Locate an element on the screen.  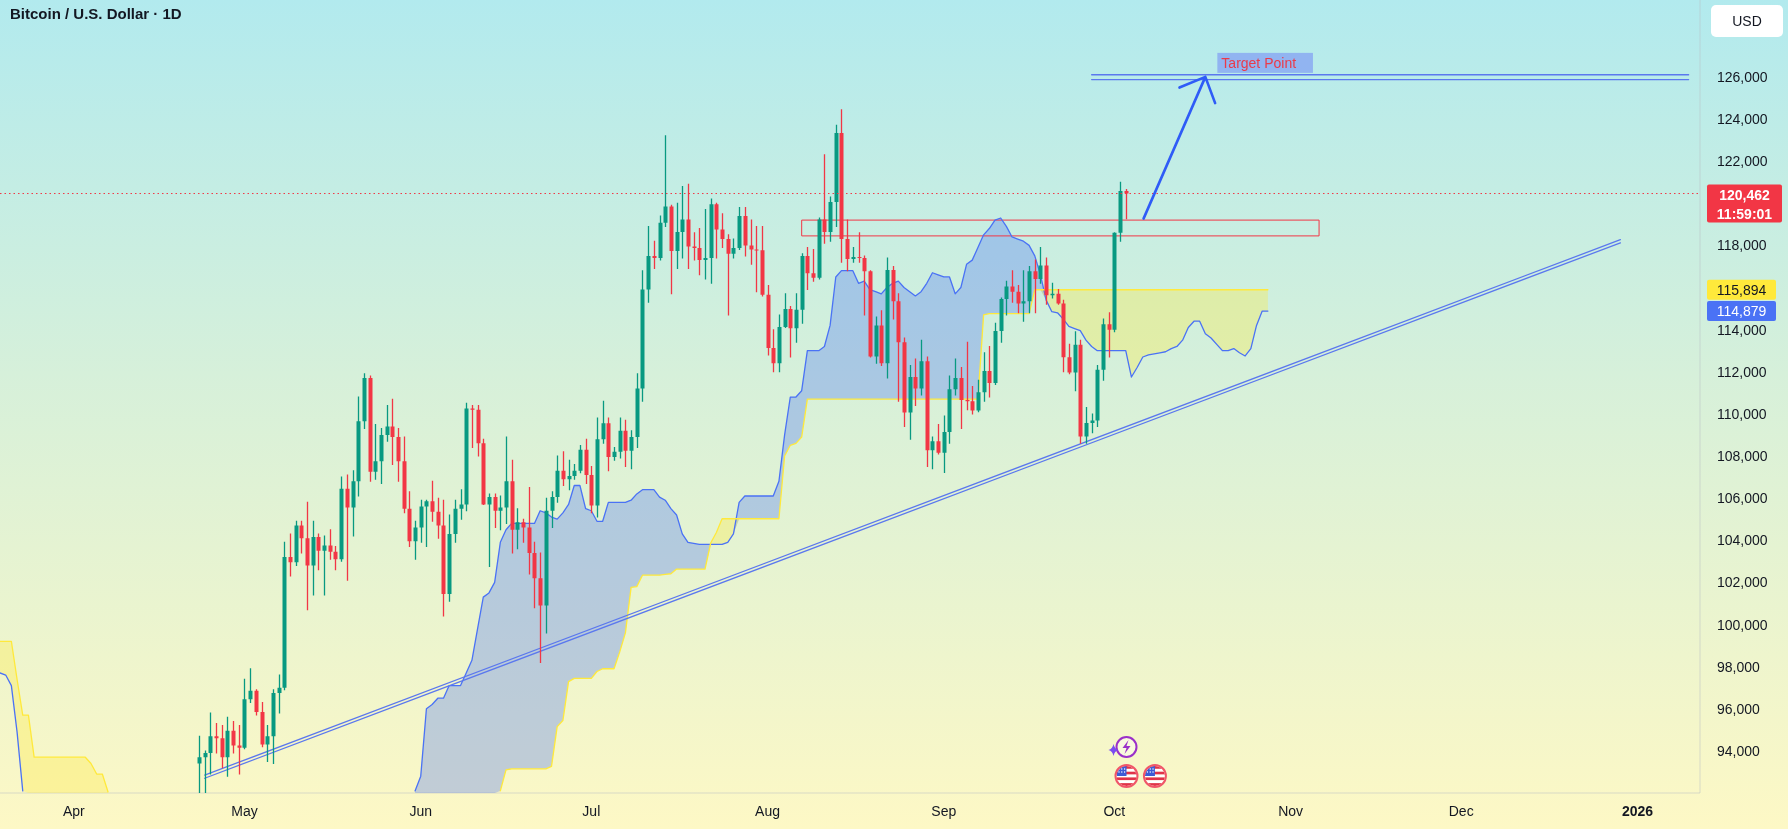
y-tick-label: 102,000 is located at coordinates (1742, 582).